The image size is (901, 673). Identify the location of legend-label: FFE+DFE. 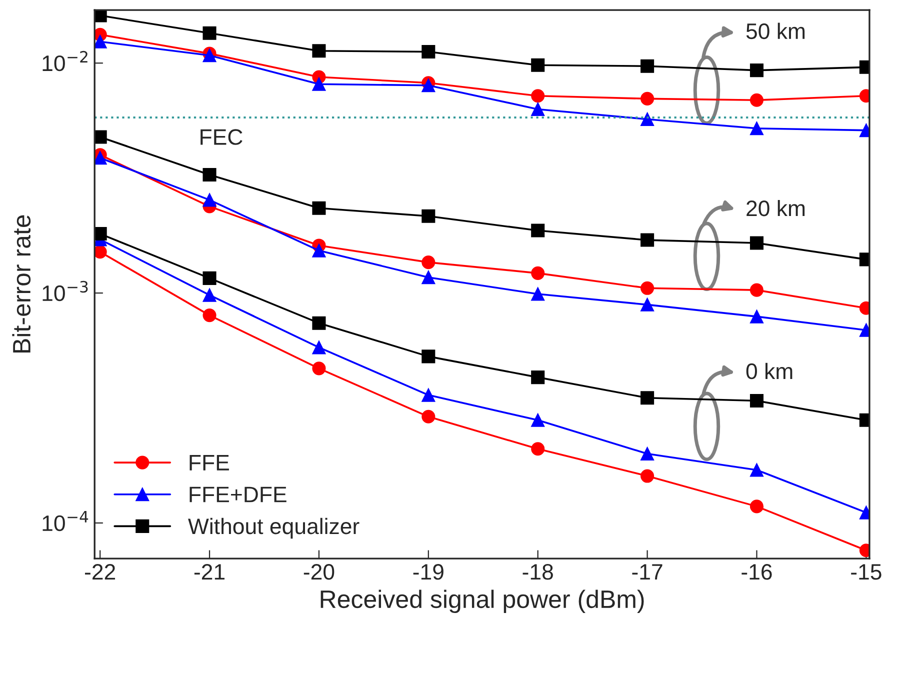
(238, 494).